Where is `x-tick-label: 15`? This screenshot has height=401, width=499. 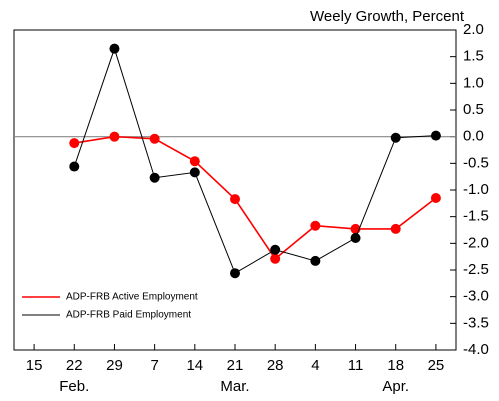
x-tick-label: 15 is located at coordinates (34, 365).